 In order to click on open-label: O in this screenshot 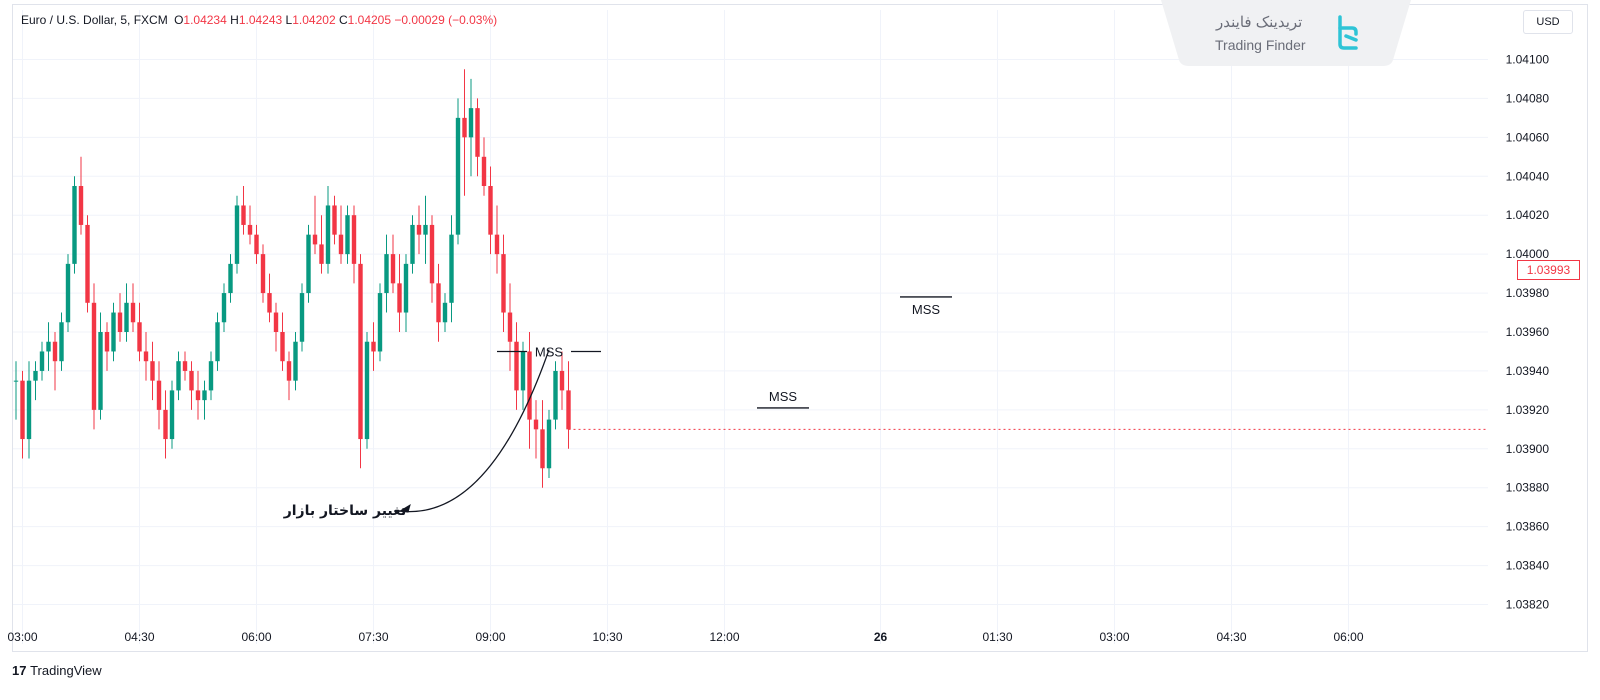, I will do `click(179, 20)`.